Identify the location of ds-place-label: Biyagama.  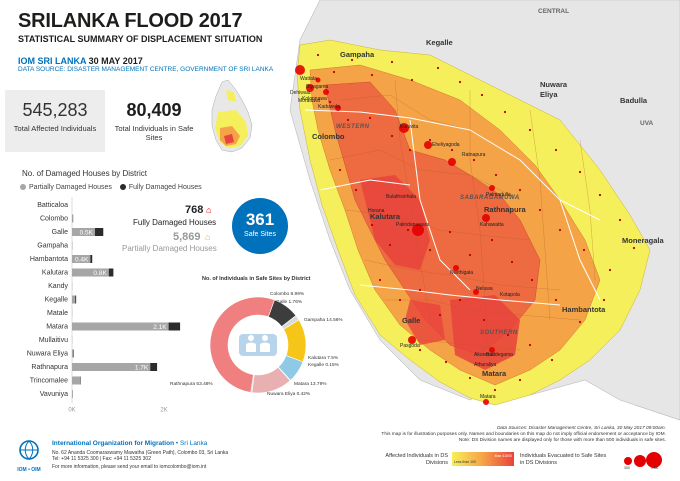
(317, 87).